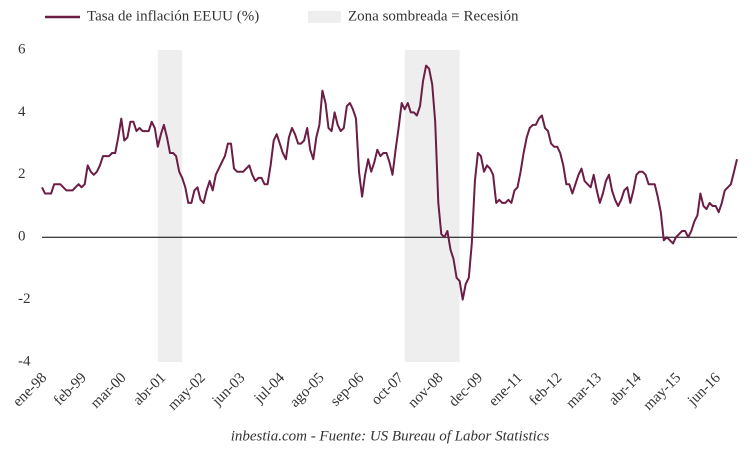  I want to click on x-tick-label: feb-12, so click(545, 389).